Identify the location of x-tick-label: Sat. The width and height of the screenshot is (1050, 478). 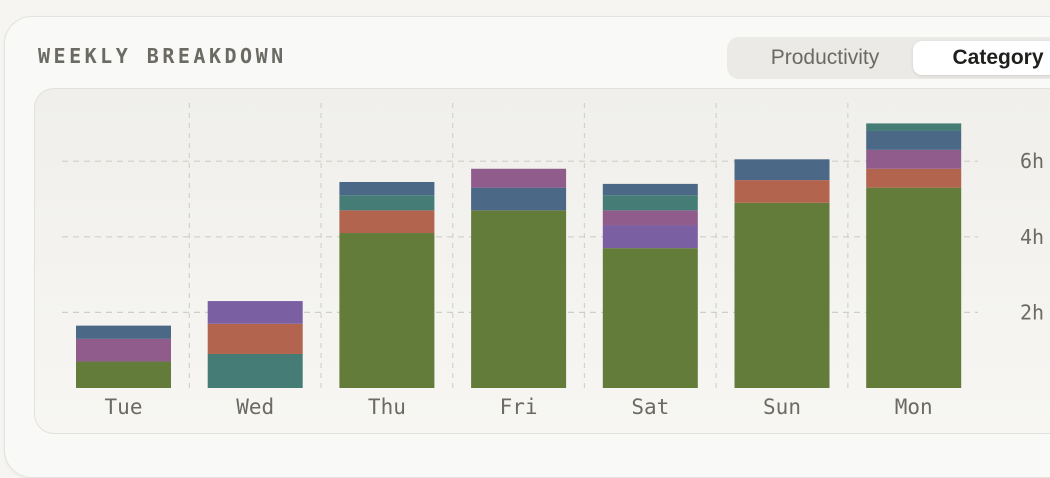
(650, 407).